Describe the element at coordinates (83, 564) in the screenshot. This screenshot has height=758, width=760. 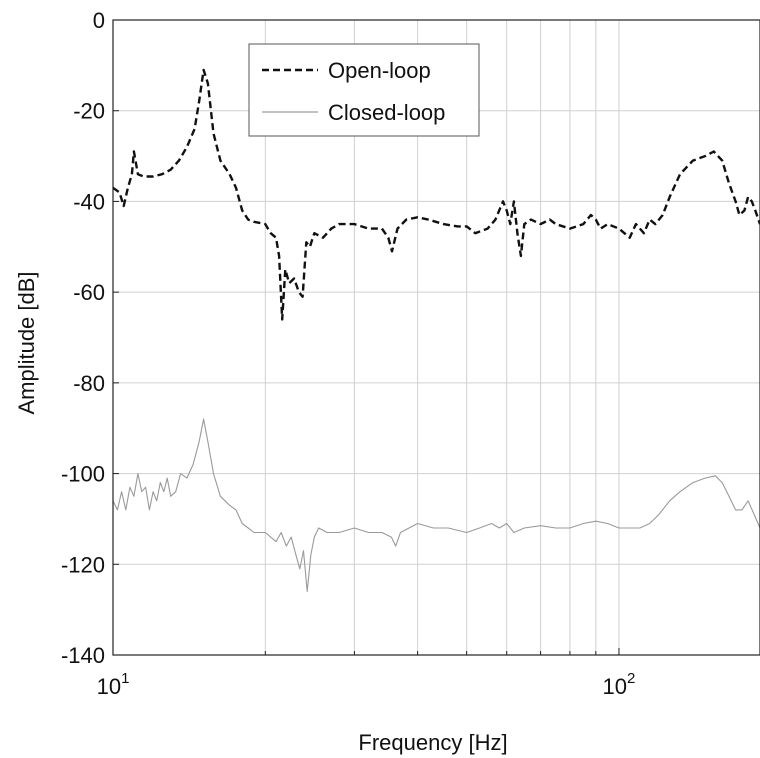
I see `y-tick-label: -120` at that location.